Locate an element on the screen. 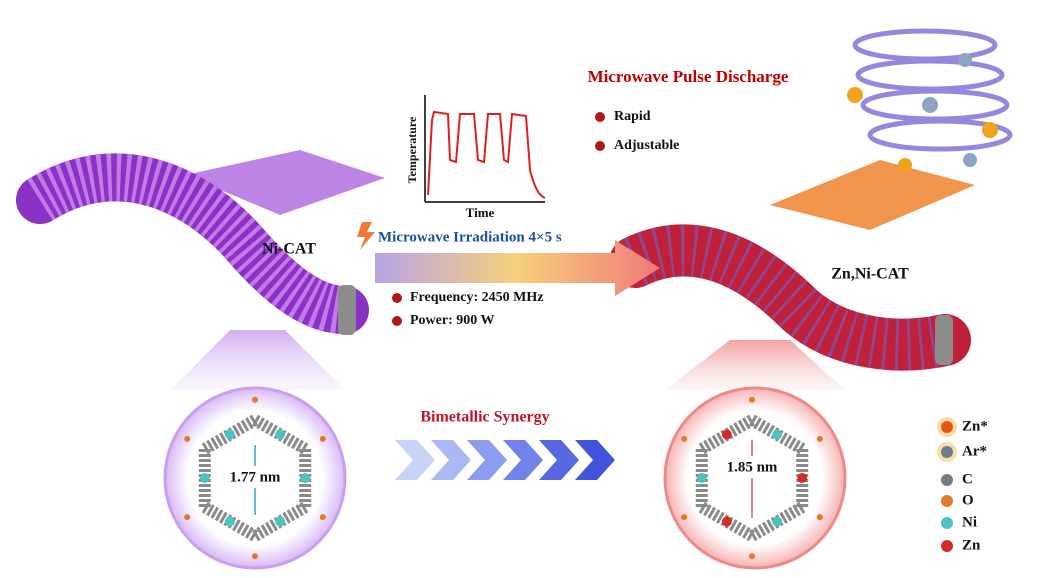 The height and width of the screenshot is (578, 1050). ni-cat-sheet is located at coordinates (285, 182).